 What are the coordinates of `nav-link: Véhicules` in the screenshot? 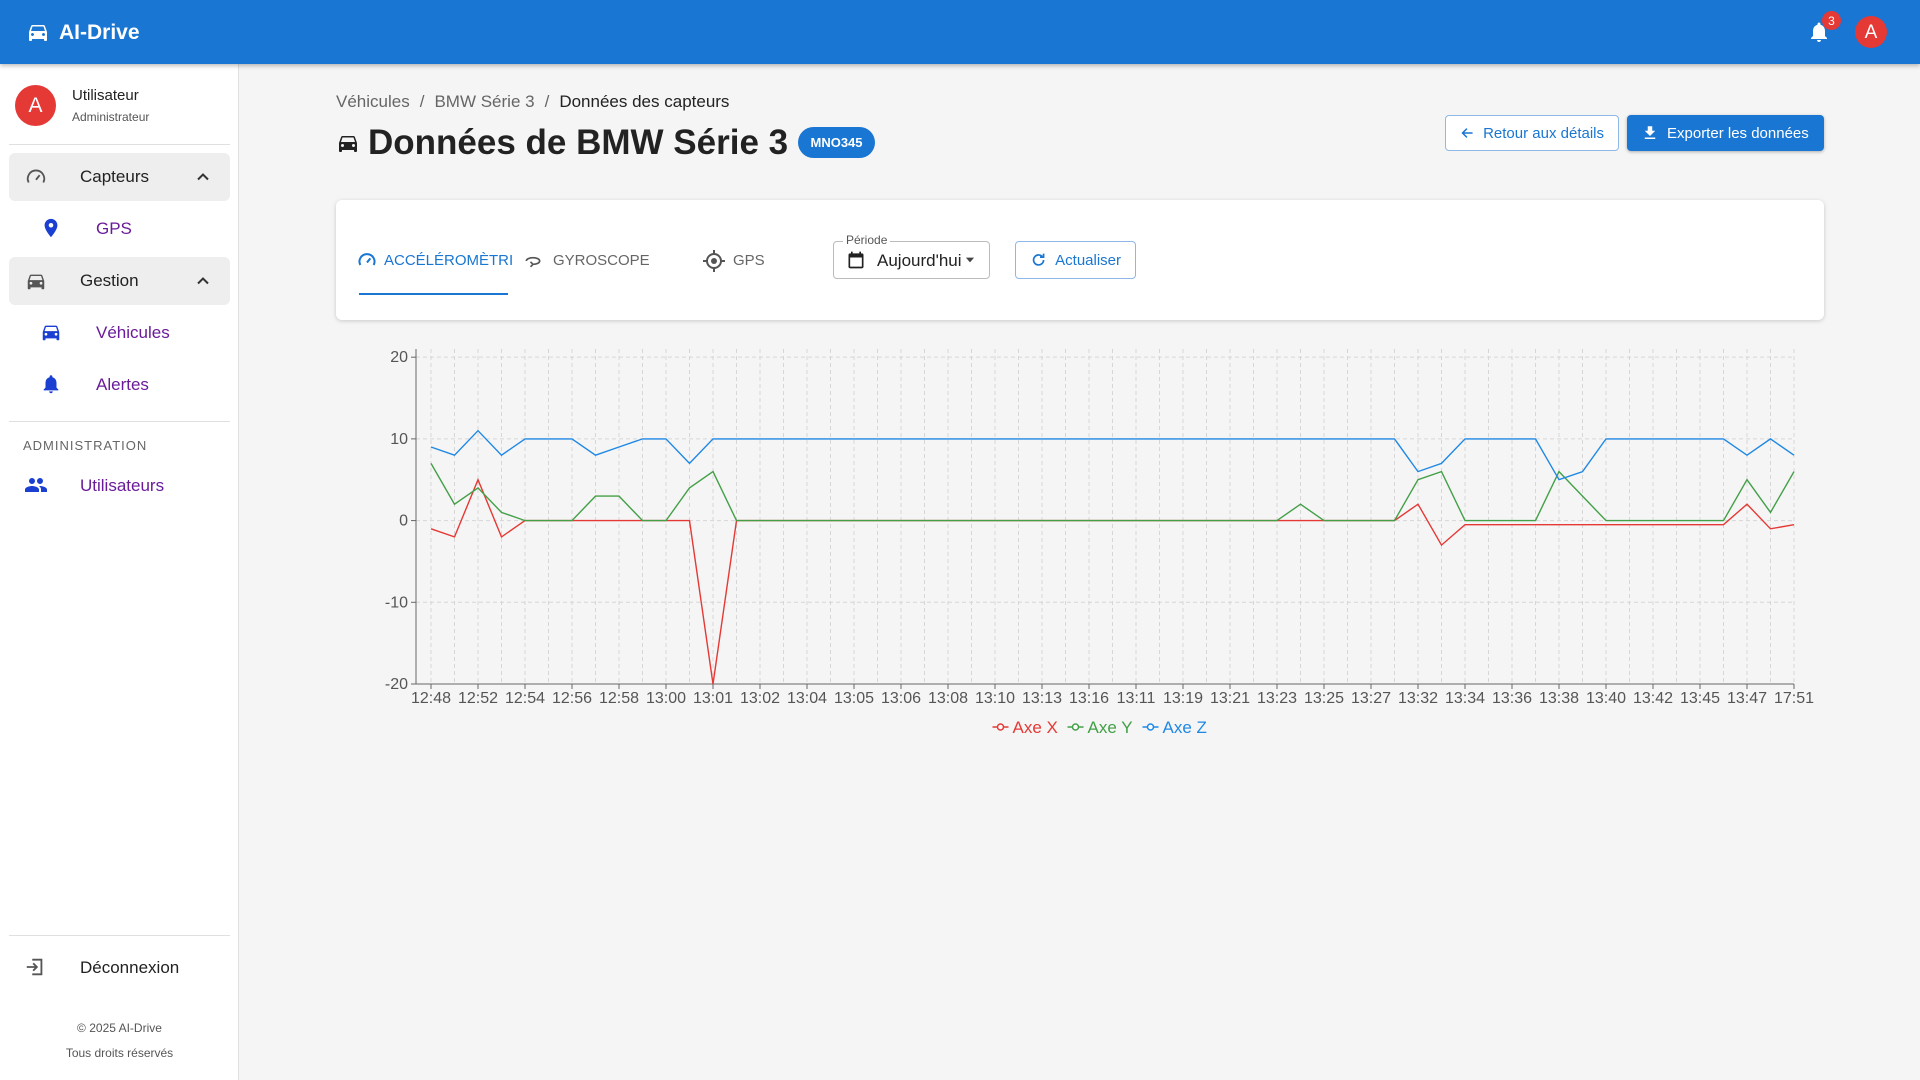 It's located at (133, 332).